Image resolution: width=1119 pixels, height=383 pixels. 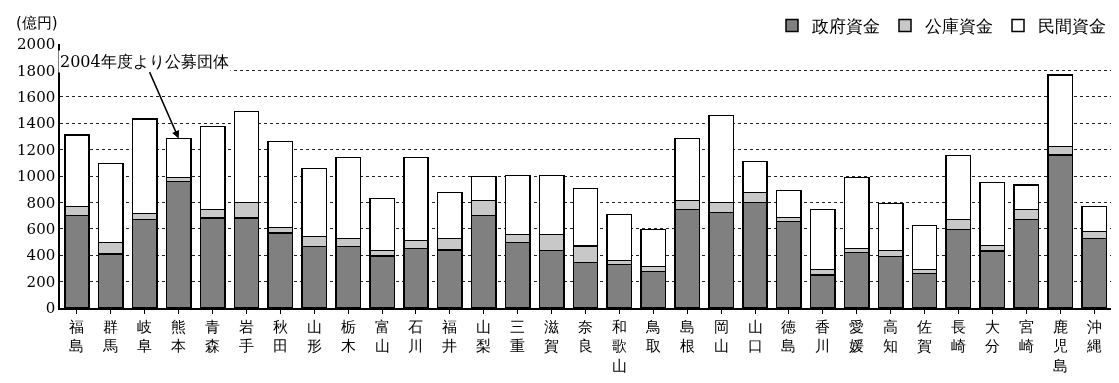 I want to click on x-tick-label: 福井, so click(x=450, y=336).